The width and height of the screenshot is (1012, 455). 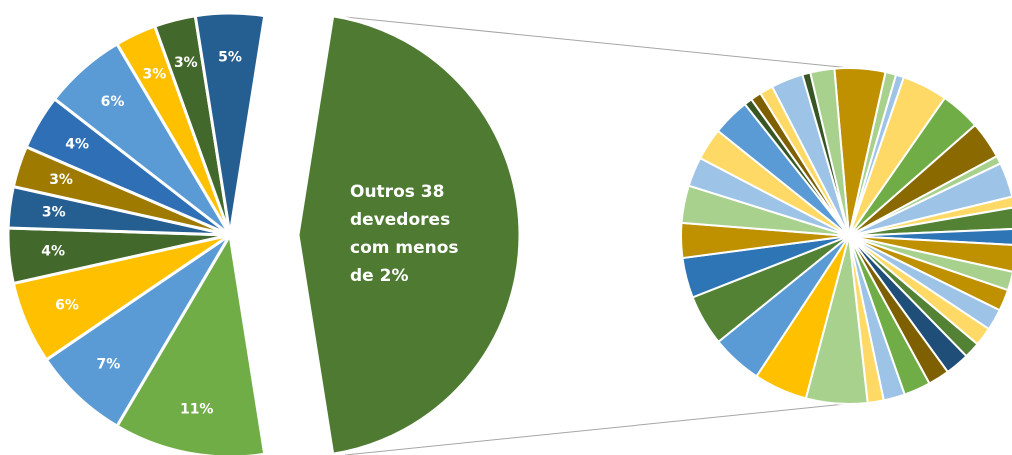 I want to click on other-label: devedores, so click(x=400, y=220).